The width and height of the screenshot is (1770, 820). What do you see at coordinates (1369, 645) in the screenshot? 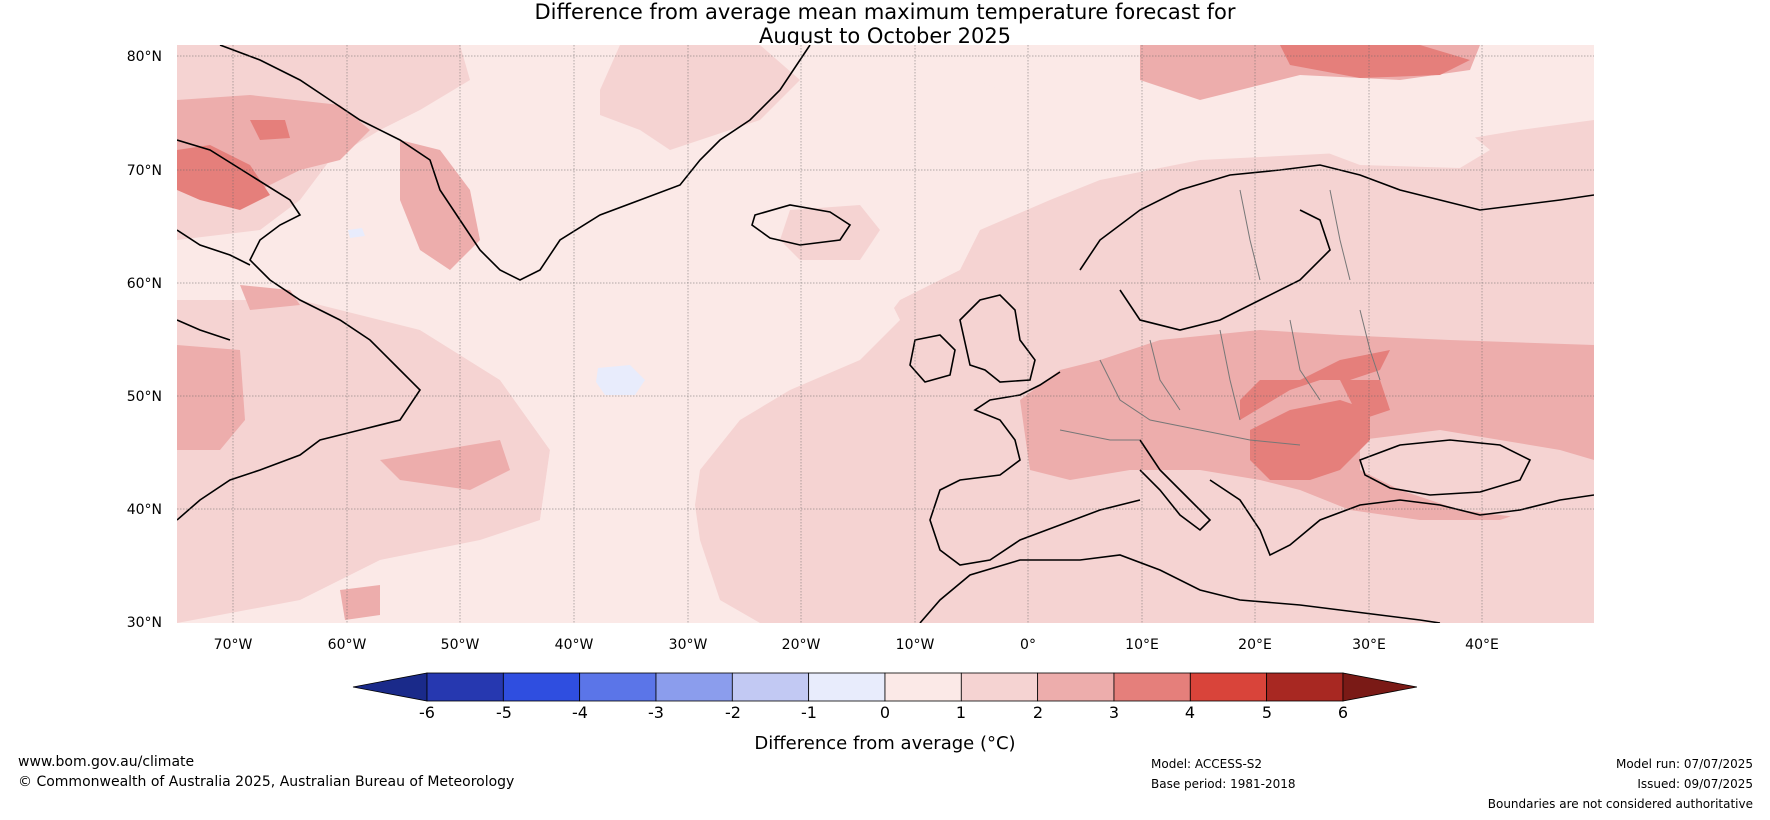
I see `lon-label: 30°E` at bounding box center [1369, 645].